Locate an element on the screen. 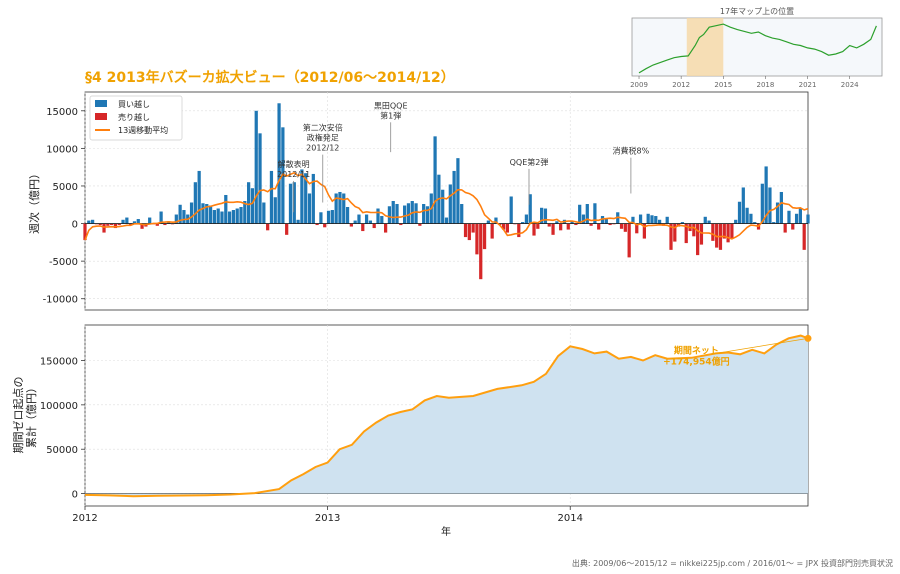 Image resolution: width=900 pixels, height=574 pixels. weekly-y-tick-label: 5000 is located at coordinates (65, 187).